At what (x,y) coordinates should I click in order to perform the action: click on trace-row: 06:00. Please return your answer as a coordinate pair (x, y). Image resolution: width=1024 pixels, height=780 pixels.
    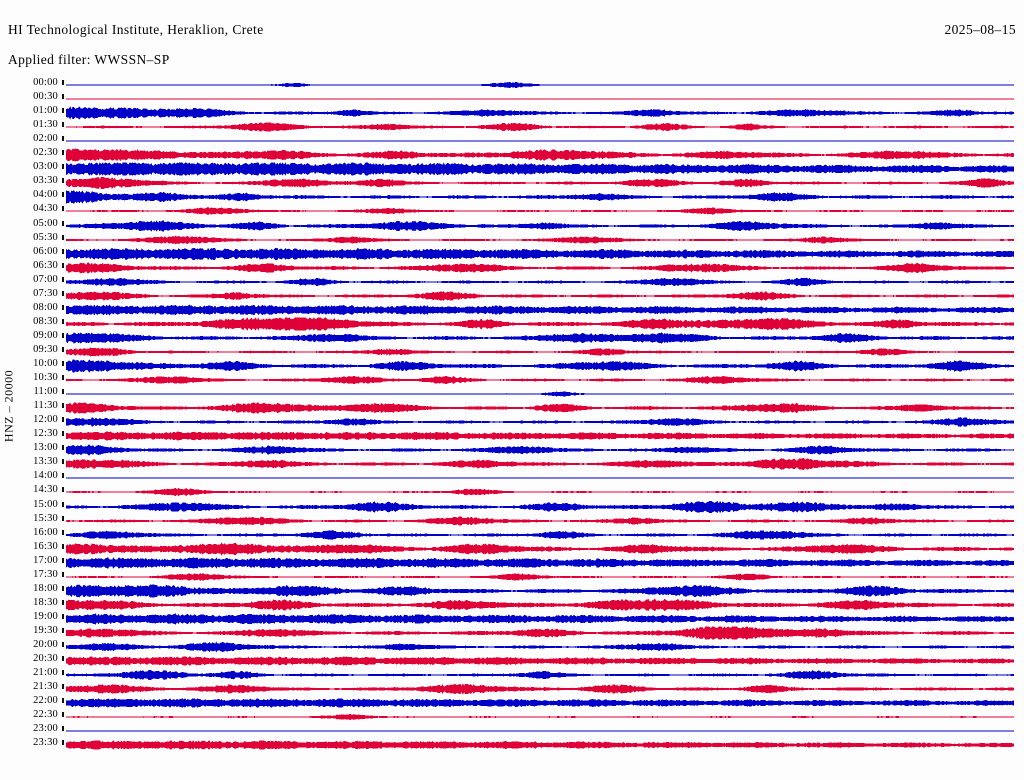
    Looking at the image, I should click on (512, 253).